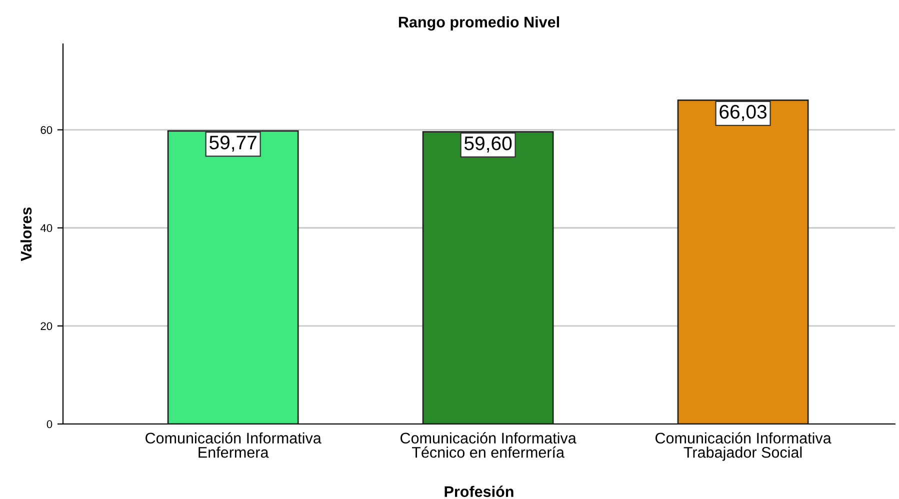 The width and height of the screenshot is (899, 499). I want to click on y-tick-label: 20, so click(46, 326).